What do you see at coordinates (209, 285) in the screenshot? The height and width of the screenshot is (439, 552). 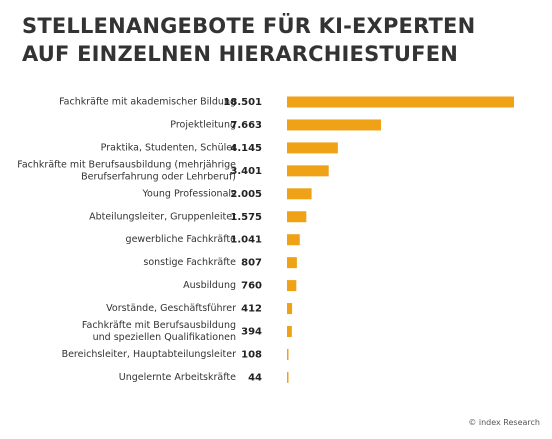 I see `category-label: Ausbildung` at bounding box center [209, 285].